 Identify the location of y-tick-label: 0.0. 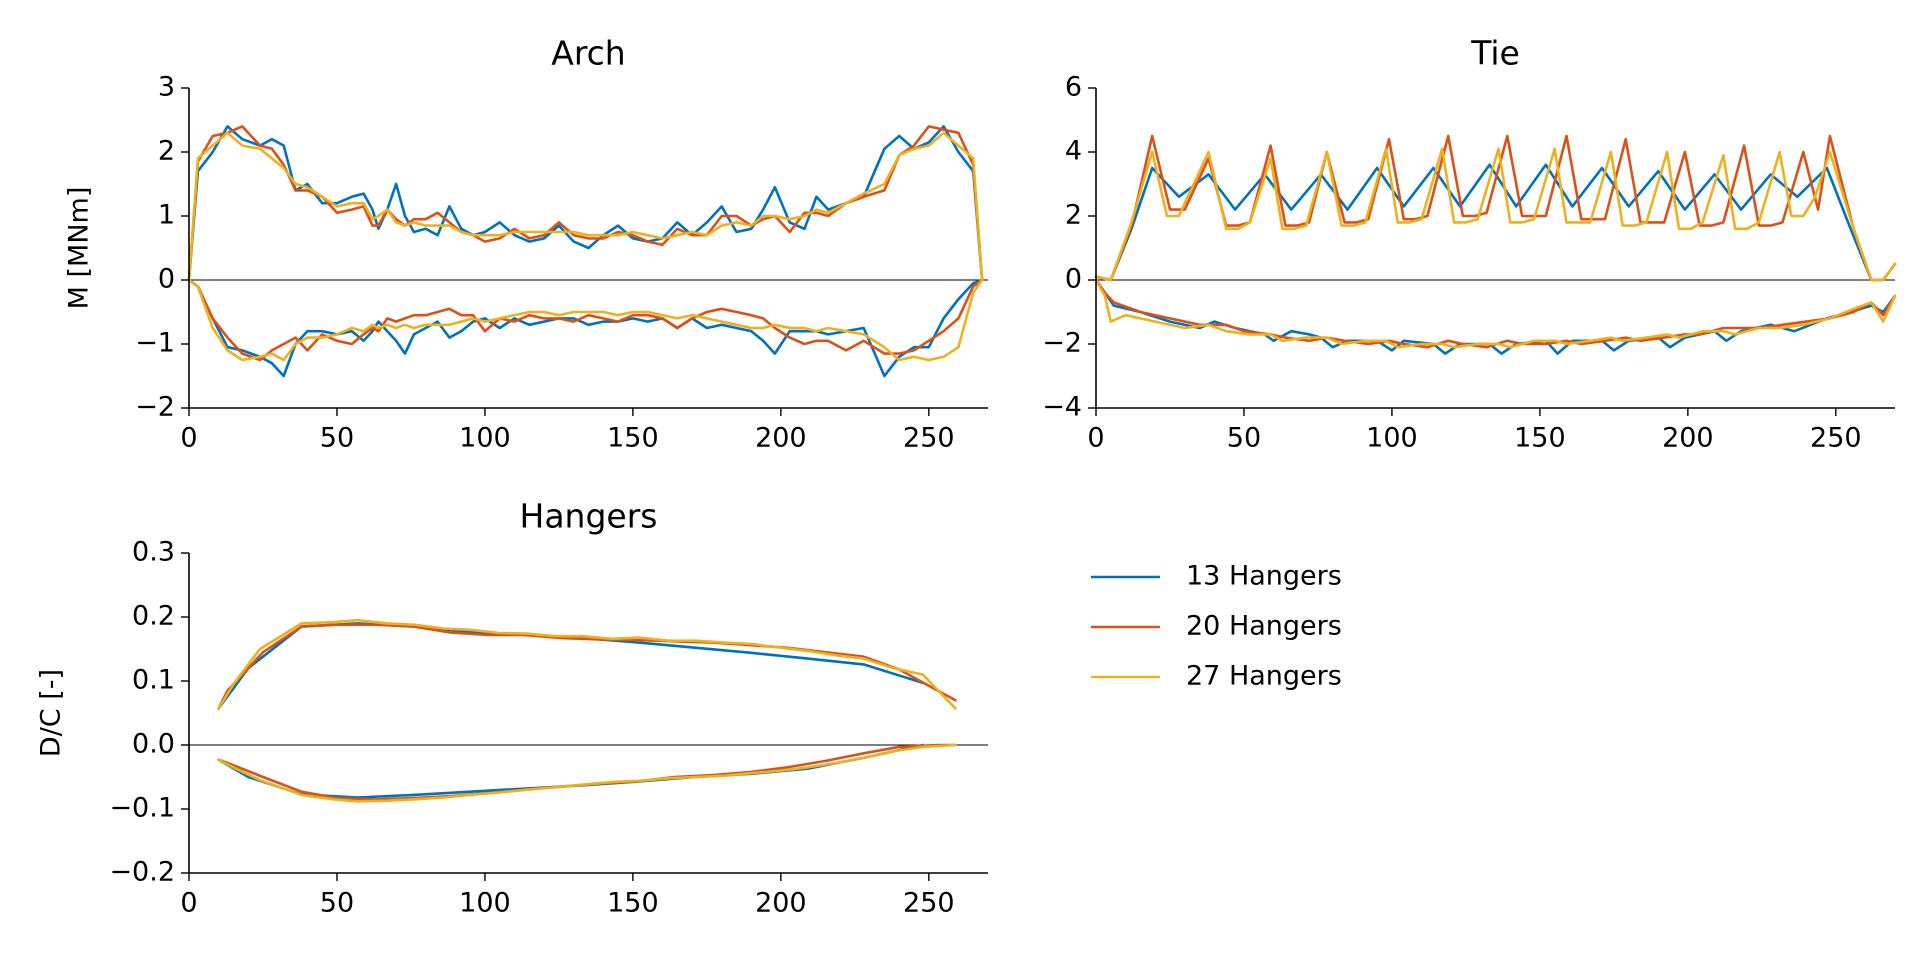
(153, 744).